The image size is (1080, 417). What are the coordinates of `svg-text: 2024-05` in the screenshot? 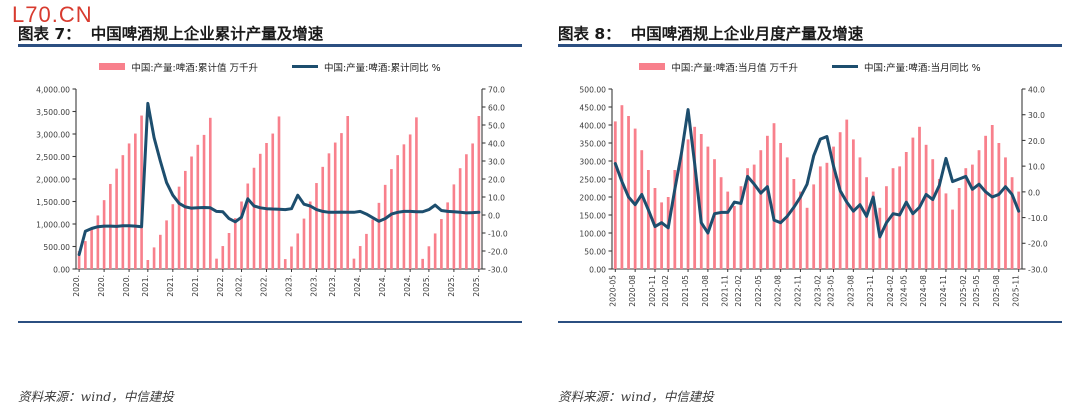 It's located at (903, 290).